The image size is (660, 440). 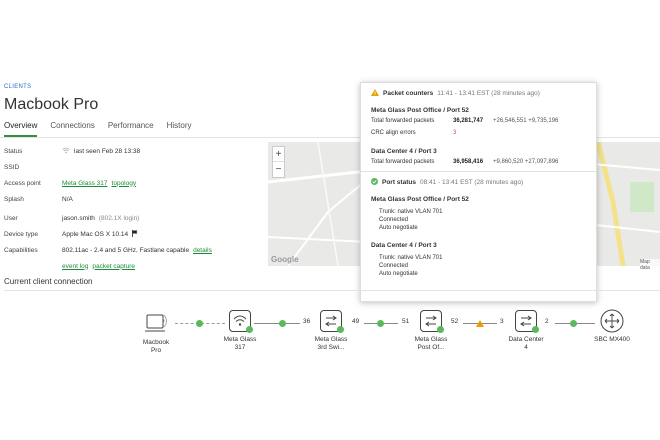 I want to click on packet-counters-time: 11:41 - 13:41 EST (28 minutes ago), so click(x=488, y=93).